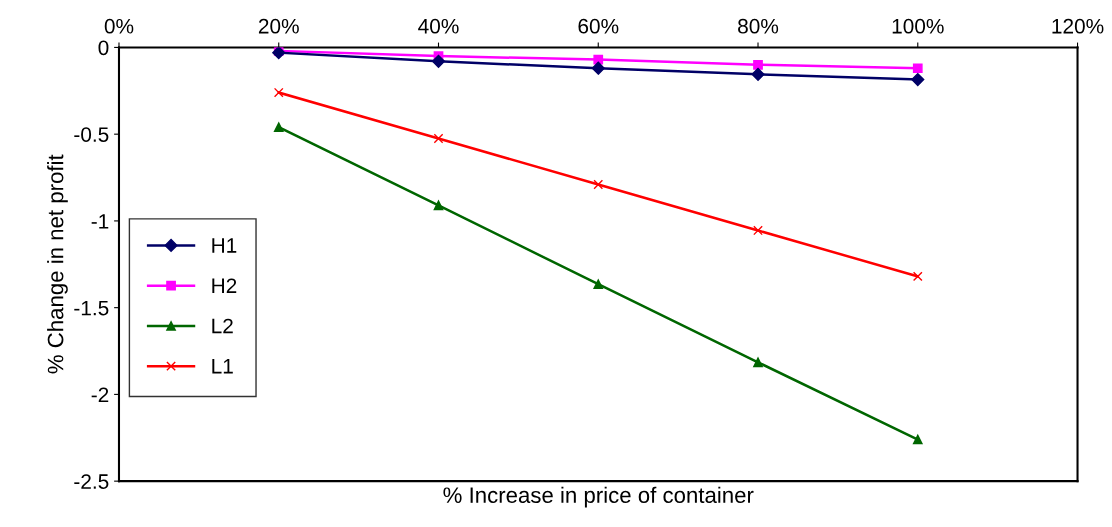  I want to click on y-axis-title: % Change in net profit, so click(57, 264).